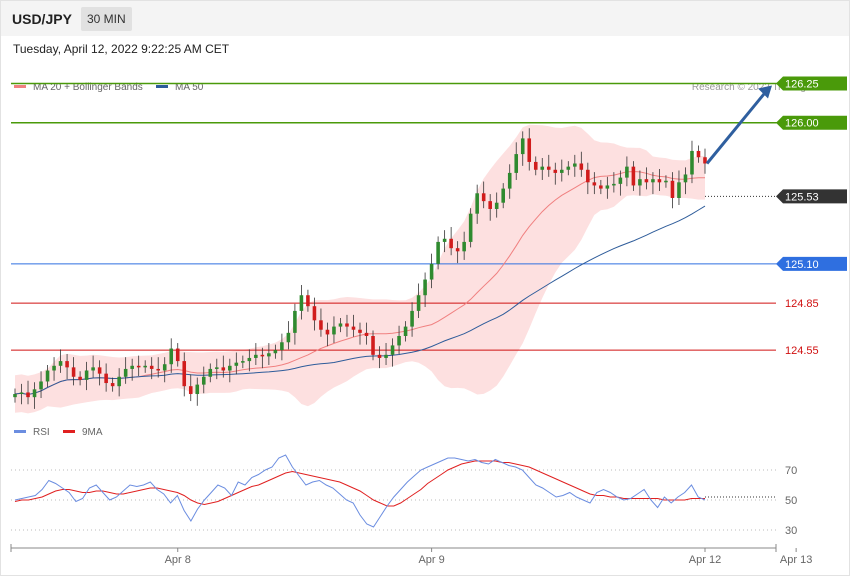 The height and width of the screenshot is (576, 850). What do you see at coordinates (69, 431) in the screenshot?
I see `rsi-ma-legend-swatch` at bounding box center [69, 431].